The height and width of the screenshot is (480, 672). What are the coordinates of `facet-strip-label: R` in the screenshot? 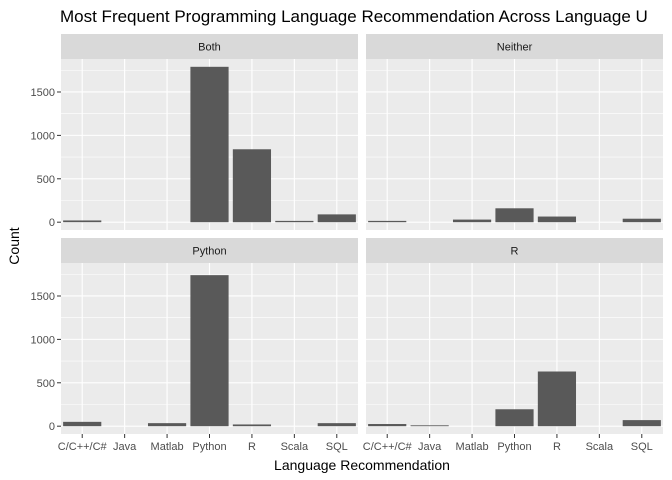 It's located at (515, 252).